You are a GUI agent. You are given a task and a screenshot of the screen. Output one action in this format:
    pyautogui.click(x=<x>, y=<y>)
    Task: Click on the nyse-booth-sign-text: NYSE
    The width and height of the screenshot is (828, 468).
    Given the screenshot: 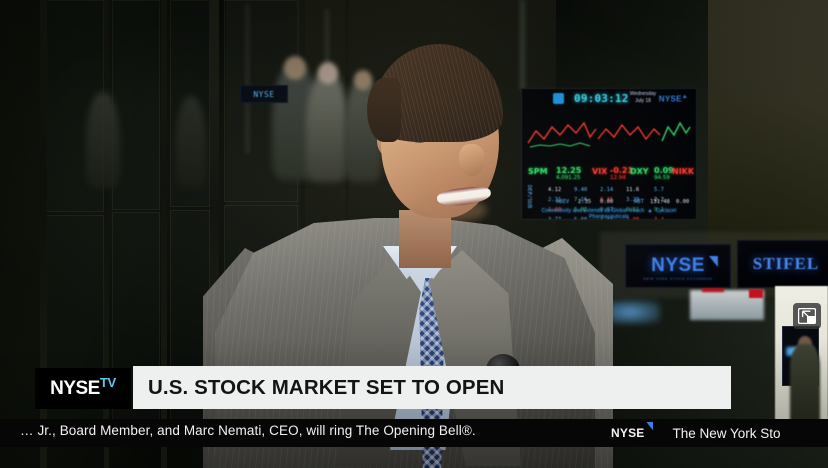 What is the action you would take?
    pyautogui.click(x=684, y=266)
    